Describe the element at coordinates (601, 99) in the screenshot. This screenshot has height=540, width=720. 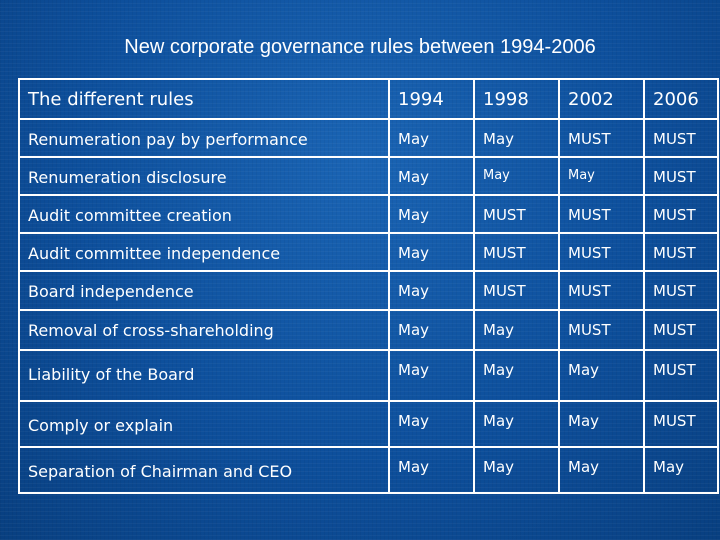
I see `header-2002: 2002` at that location.